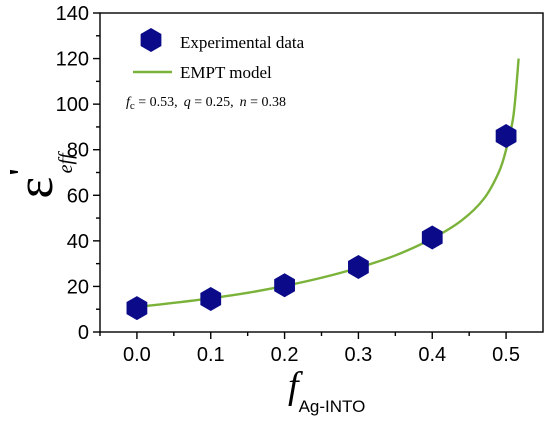 The width and height of the screenshot is (550, 429). What do you see at coordinates (226, 72) in the screenshot?
I see `legend-label-model: EMPT model` at bounding box center [226, 72].